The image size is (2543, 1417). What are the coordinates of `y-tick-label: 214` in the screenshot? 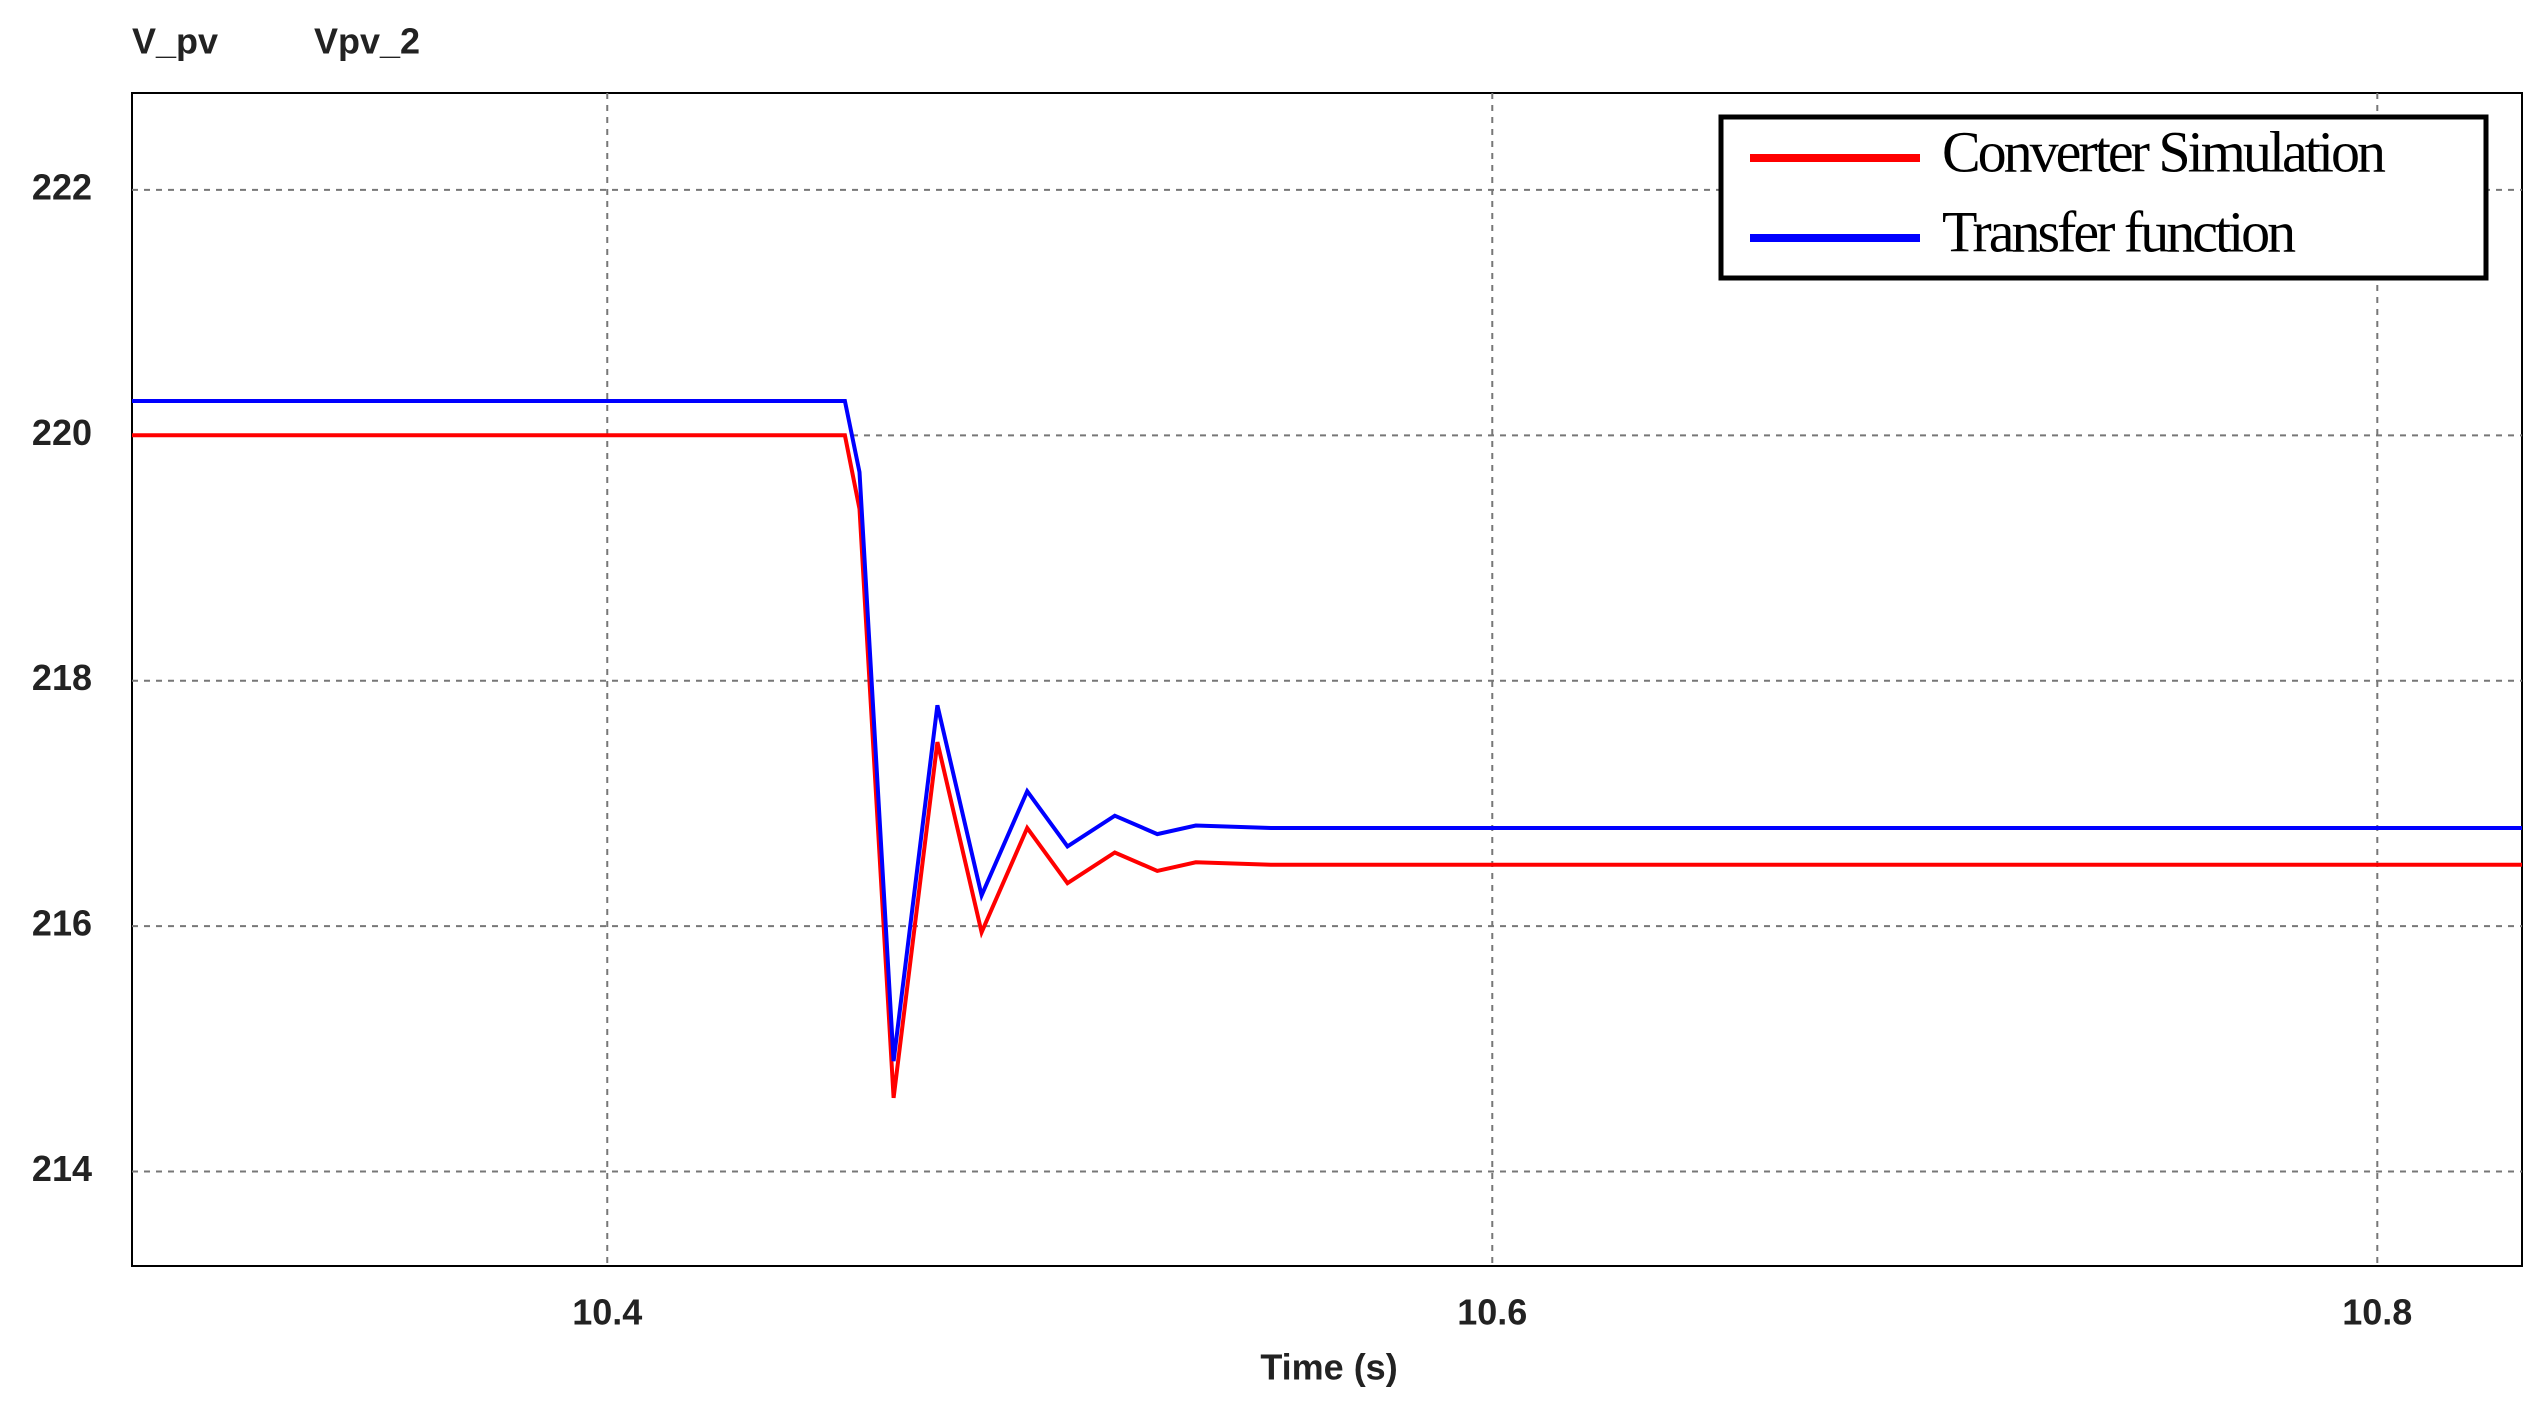 It's located at (62, 1168).